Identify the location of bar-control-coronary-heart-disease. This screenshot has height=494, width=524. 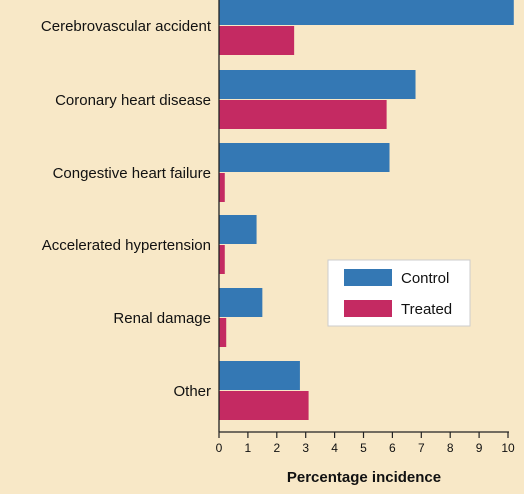
(317, 84).